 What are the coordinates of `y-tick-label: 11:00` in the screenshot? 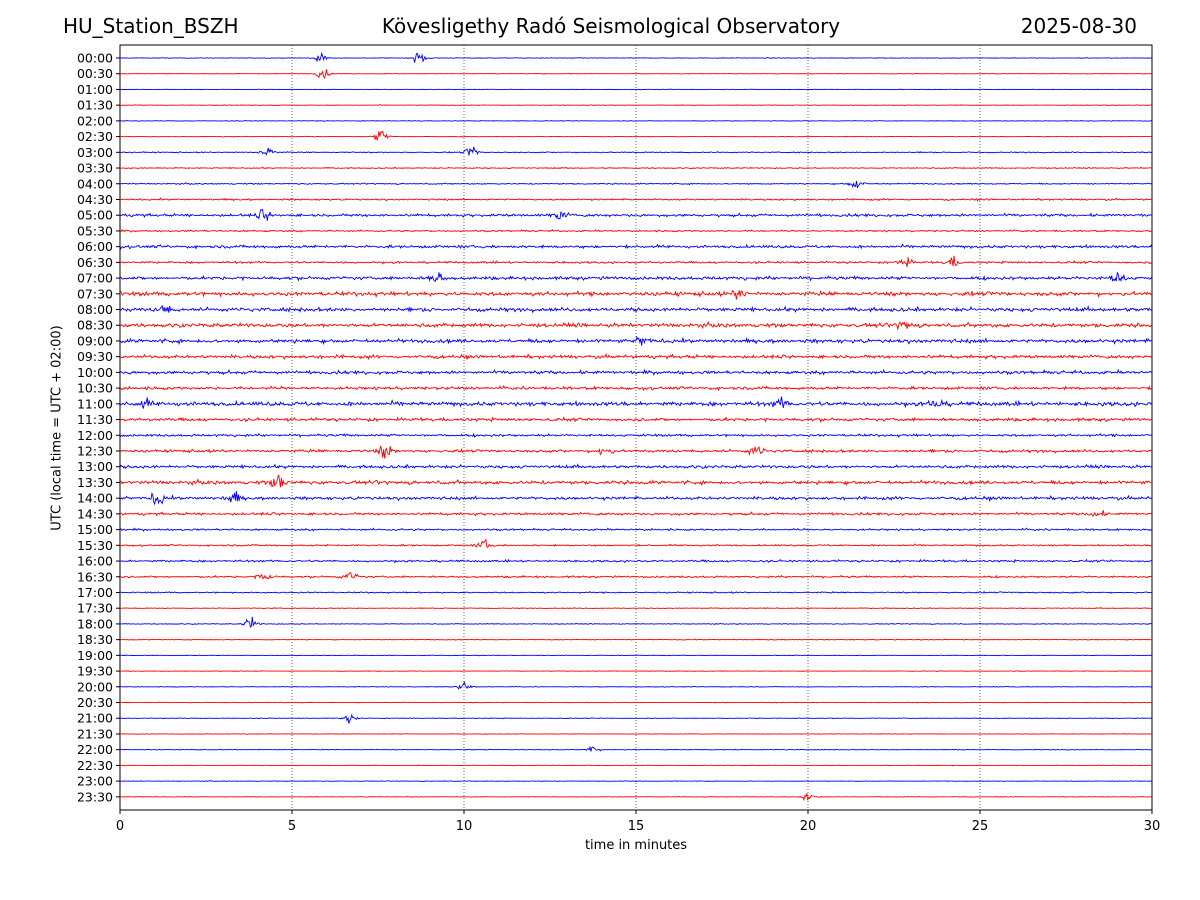 It's located at (95, 403).